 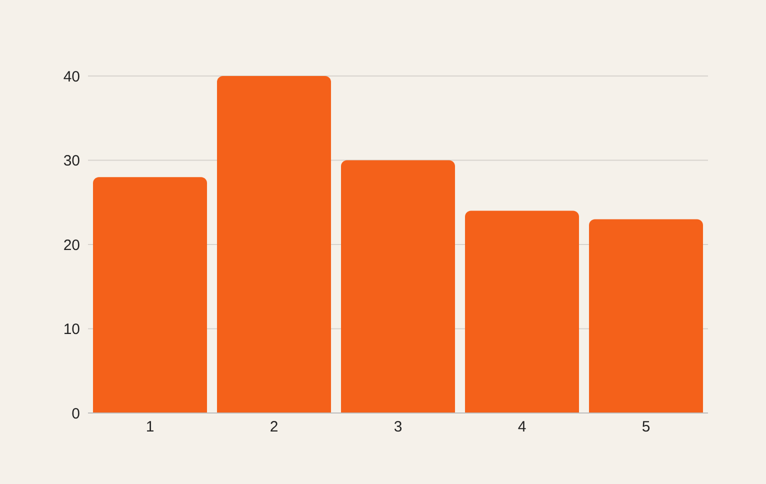 What do you see at coordinates (76, 413) in the screenshot?
I see `y-tick-label: 0` at bounding box center [76, 413].